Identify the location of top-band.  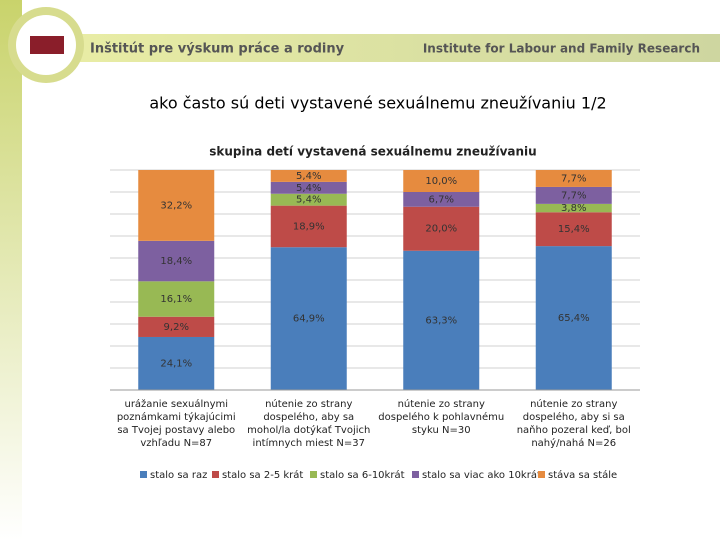
(371, 14).